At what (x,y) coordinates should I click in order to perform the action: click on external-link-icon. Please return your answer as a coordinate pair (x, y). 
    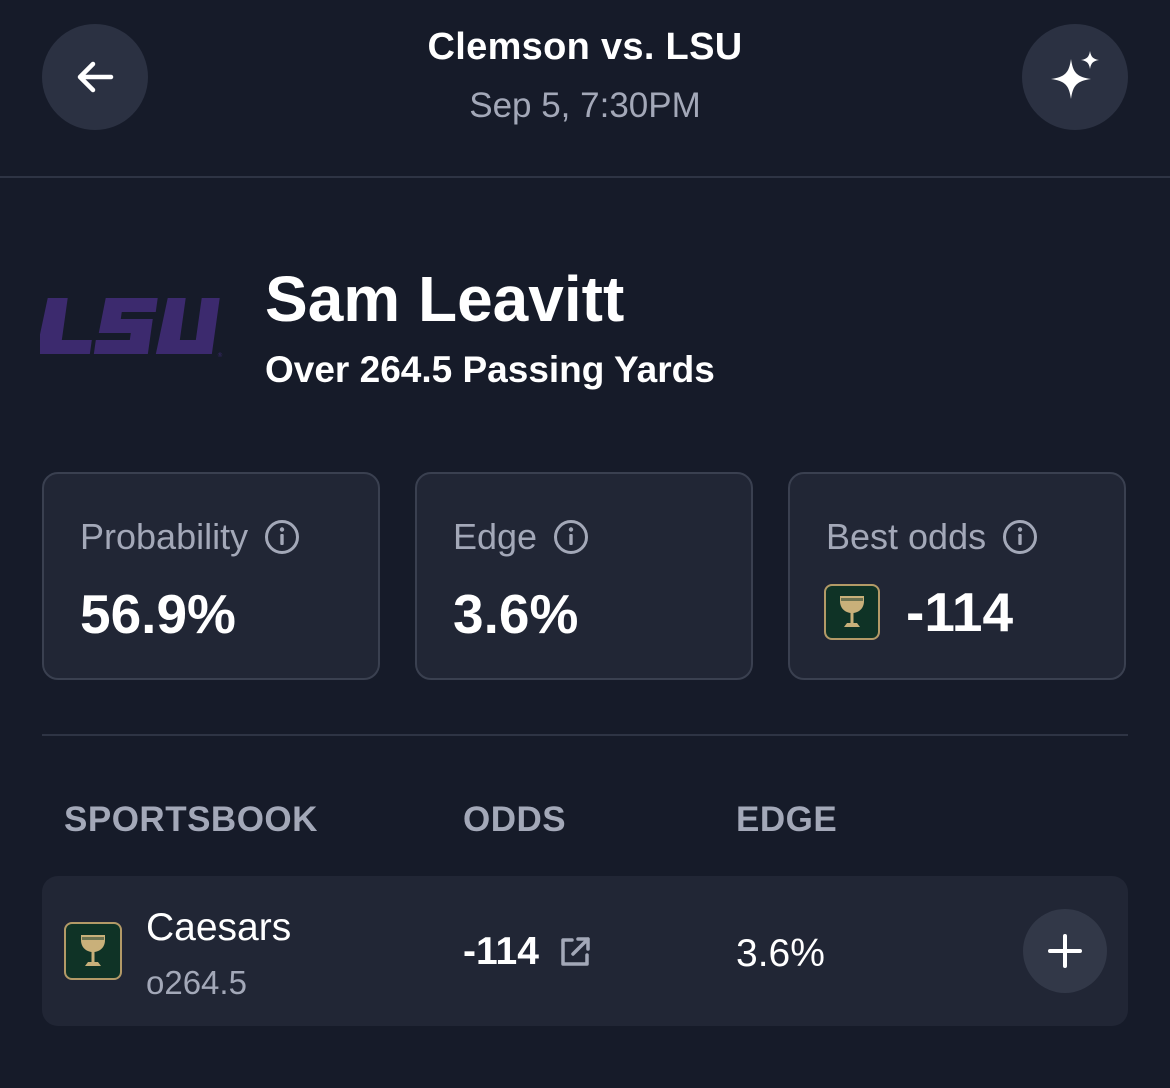
    Looking at the image, I should click on (575, 952).